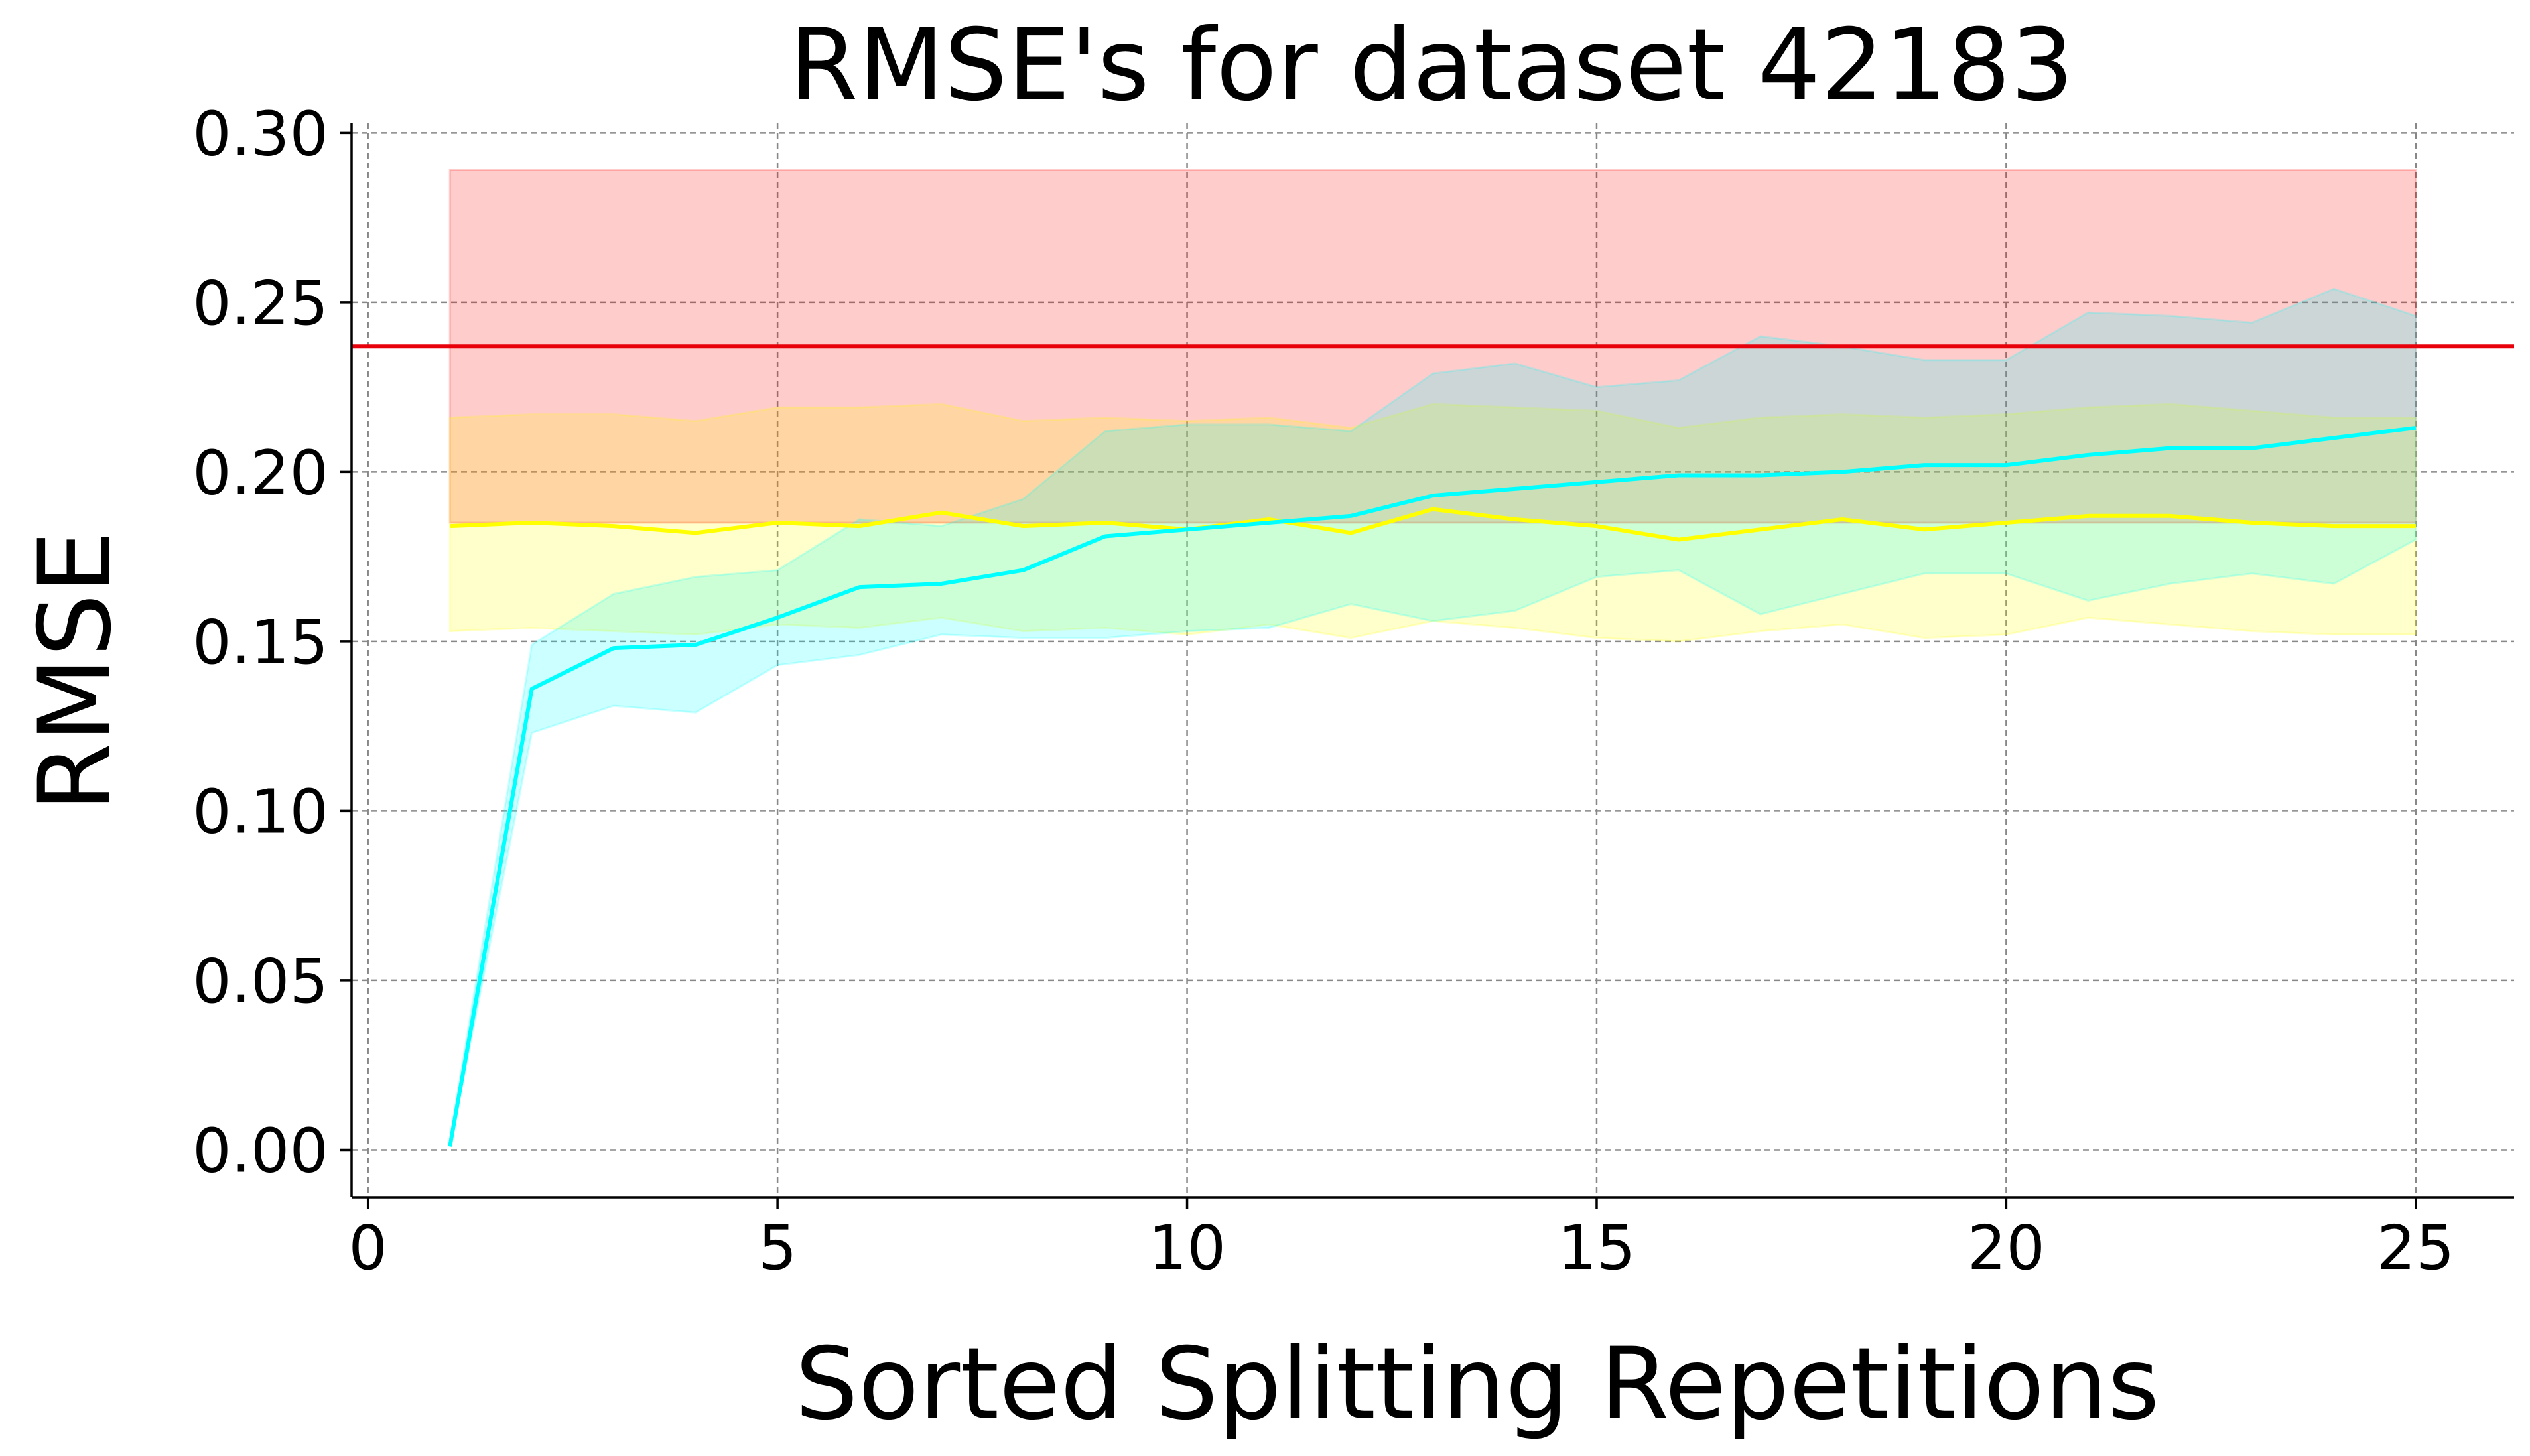 This screenshot has width=2530, height=1456. What do you see at coordinates (1477, 1384) in the screenshot?
I see `x-axis-label: Sorted Splitting Repetitions` at bounding box center [1477, 1384].